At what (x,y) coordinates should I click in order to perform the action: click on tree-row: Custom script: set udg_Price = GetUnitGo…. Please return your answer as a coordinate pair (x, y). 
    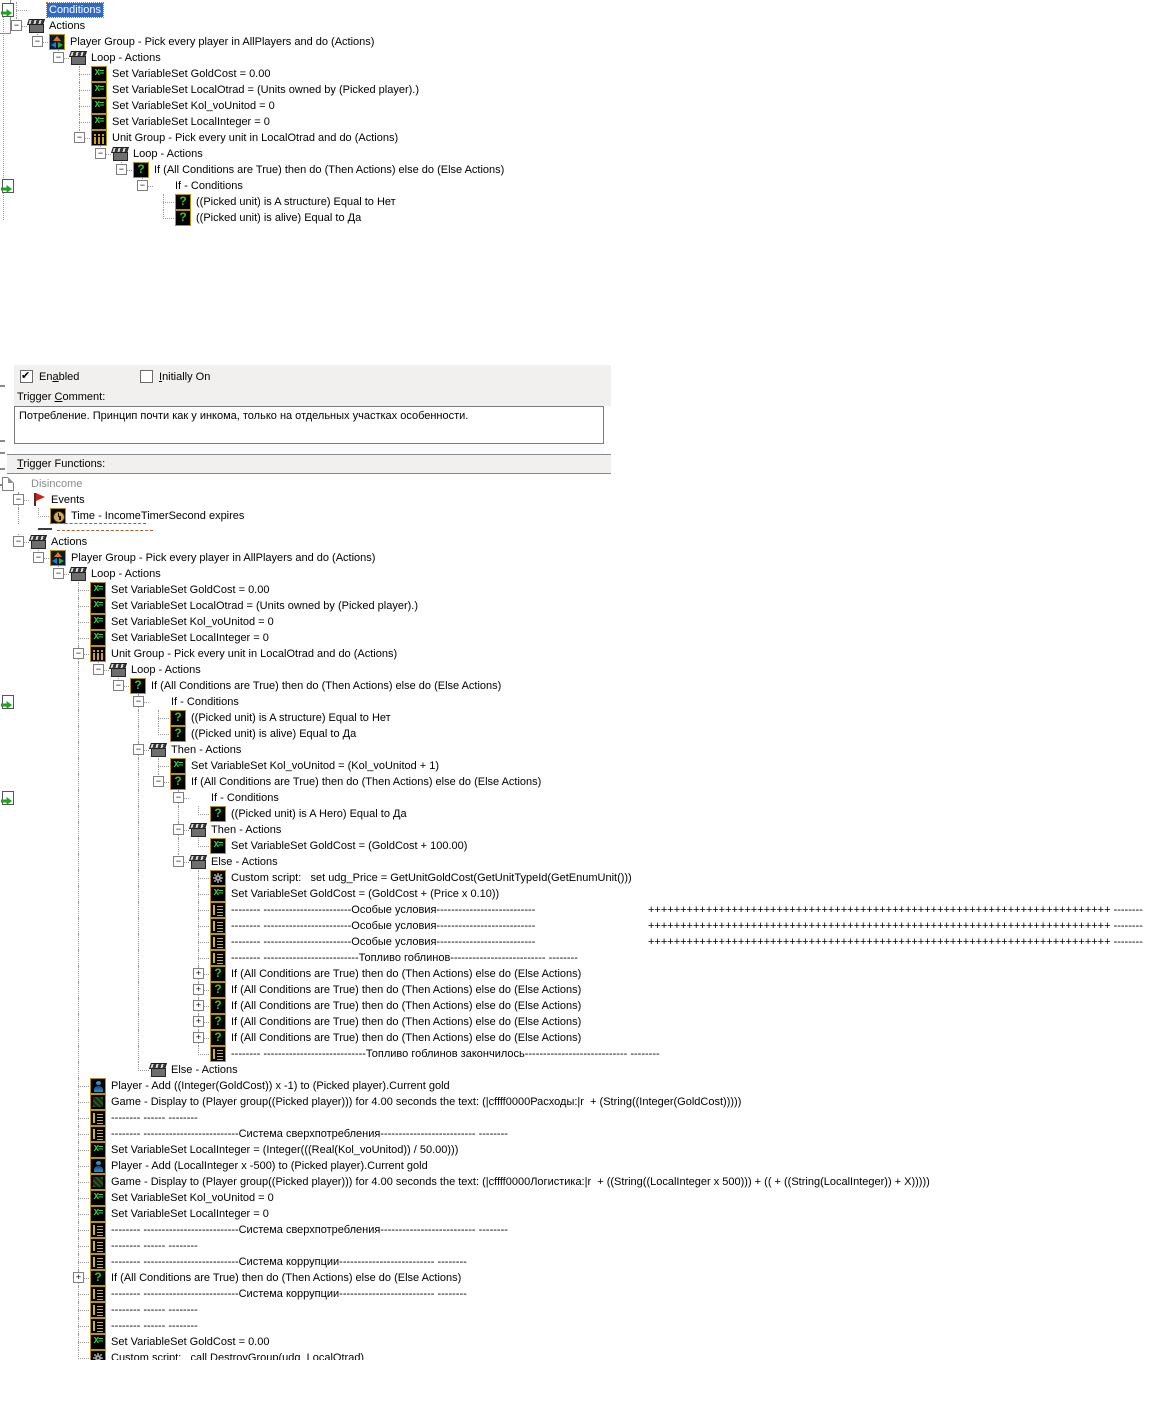
    Looking at the image, I should click on (587, 878).